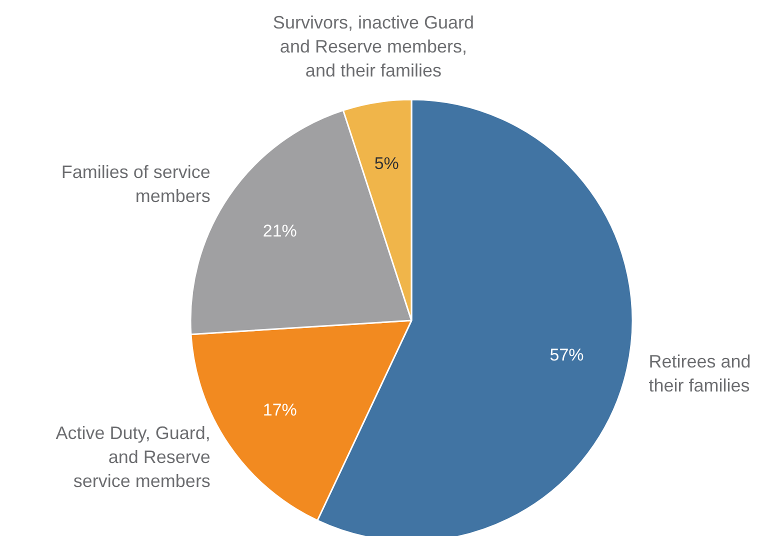 The width and height of the screenshot is (772, 536). What do you see at coordinates (279, 410) in the screenshot?
I see `data-label: 17%` at bounding box center [279, 410].